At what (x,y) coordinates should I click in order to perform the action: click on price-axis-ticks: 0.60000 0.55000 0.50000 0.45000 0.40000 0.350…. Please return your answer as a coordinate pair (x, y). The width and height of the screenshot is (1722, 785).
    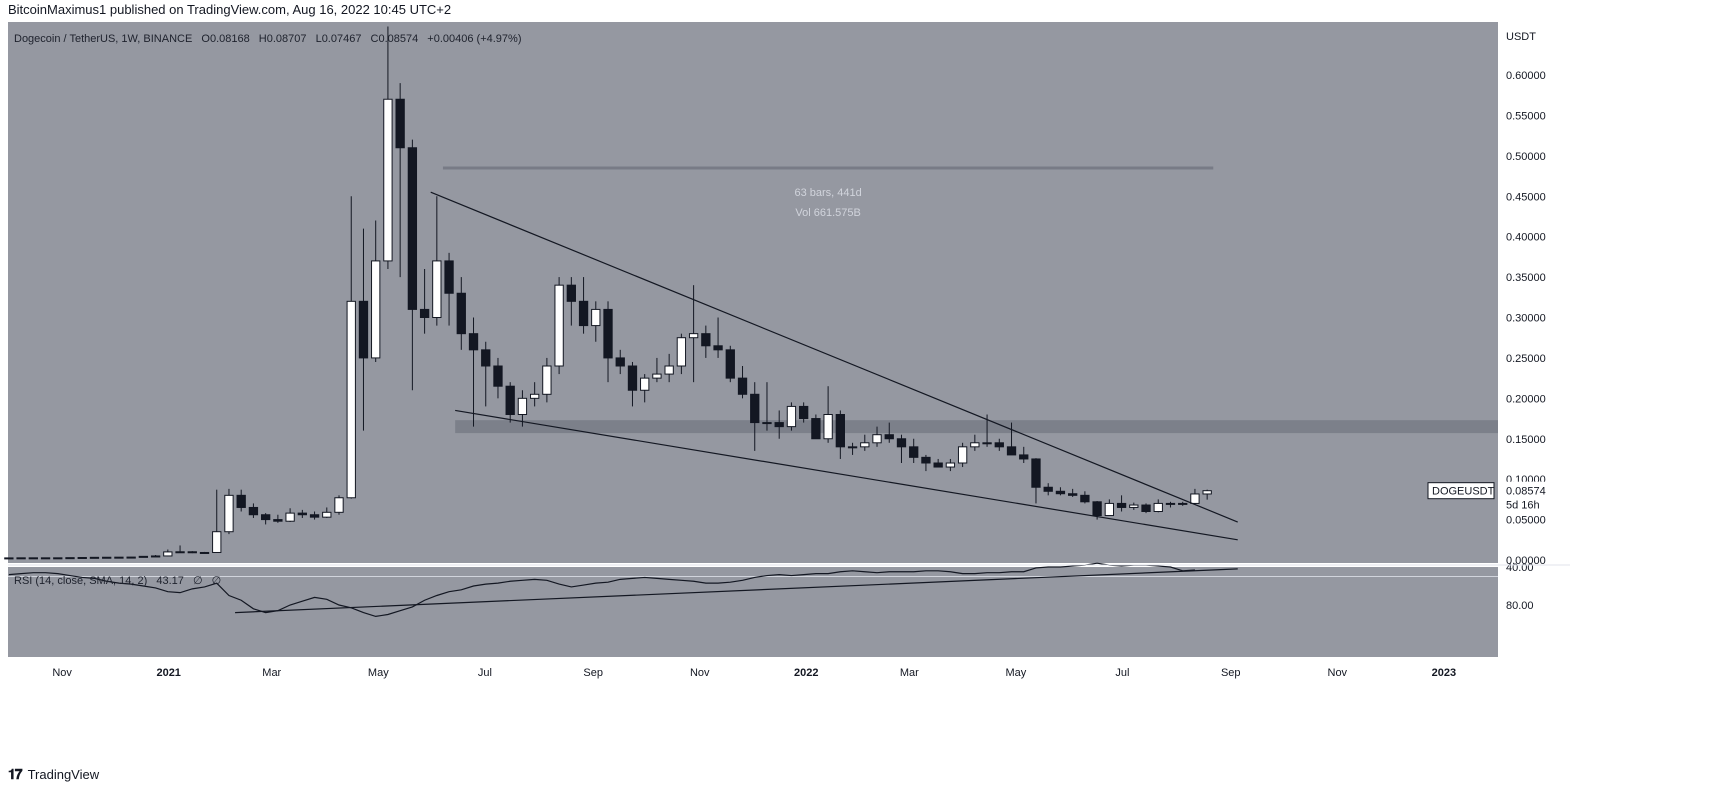
    Looking at the image, I should click on (1526, 318).